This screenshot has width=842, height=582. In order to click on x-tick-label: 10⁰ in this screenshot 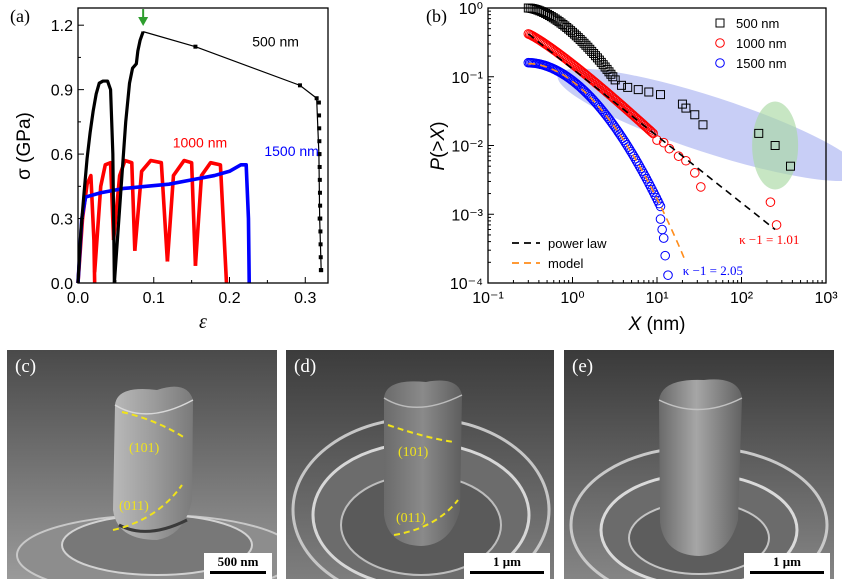, I will do `click(572, 298)`.